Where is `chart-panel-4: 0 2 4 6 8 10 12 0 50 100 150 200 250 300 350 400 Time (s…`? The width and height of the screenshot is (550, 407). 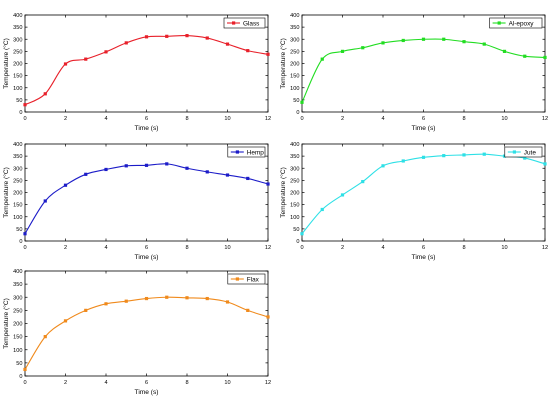 chart-panel-4: 0 2 4 6 8 10 12 0 50 100 150 200 250 300 350 400 Time (s… is located at coordinates (413, 201).